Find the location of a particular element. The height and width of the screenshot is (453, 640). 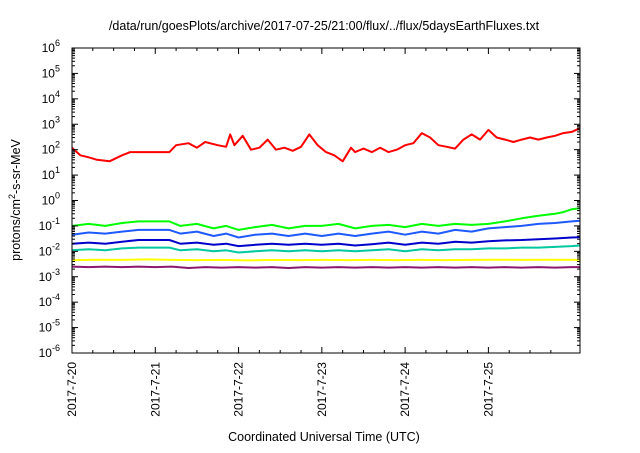

x-axis-title: Coordinated Universal Time (UTC) is located at coordinates (324, 437).